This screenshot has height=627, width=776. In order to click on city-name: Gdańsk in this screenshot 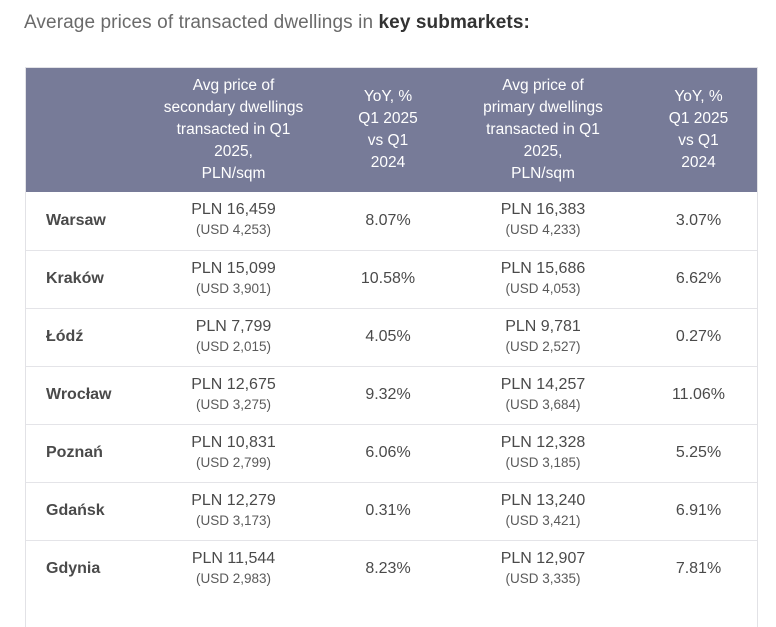, I will do `click(75, 510)`.